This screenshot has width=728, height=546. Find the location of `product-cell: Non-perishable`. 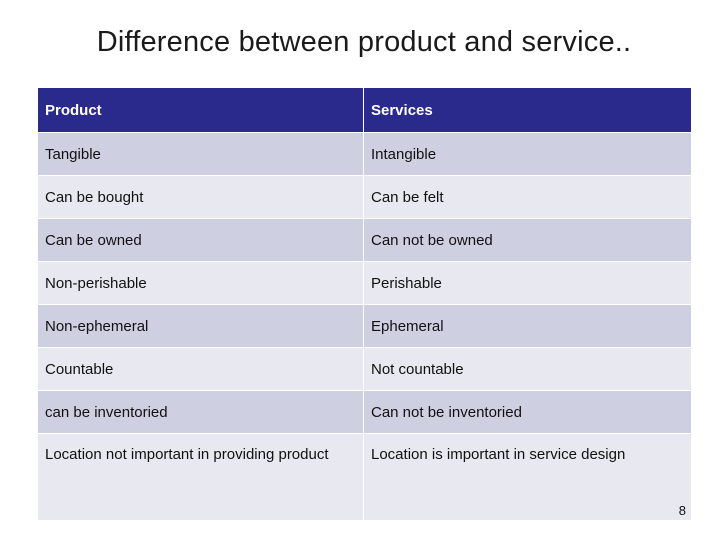

product-cell: Non-perishable is located at coordinates (200, 283).